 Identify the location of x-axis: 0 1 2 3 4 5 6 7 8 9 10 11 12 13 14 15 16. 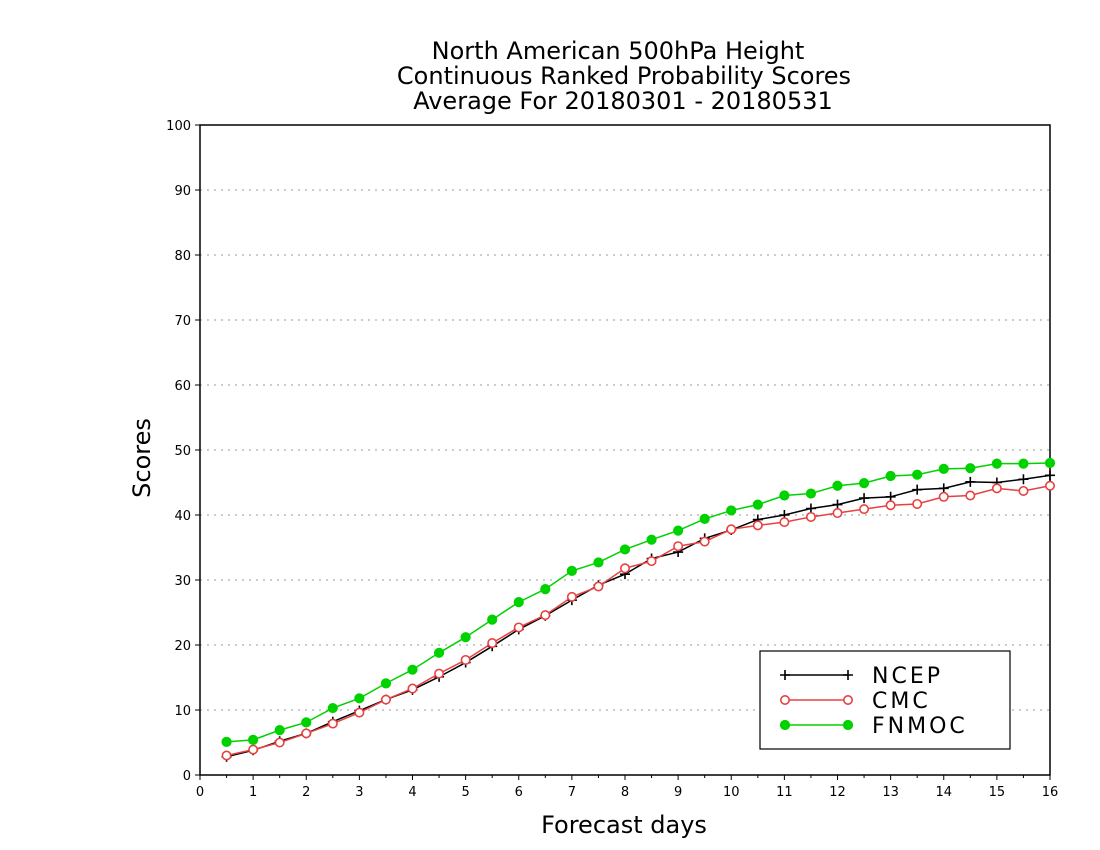
(627, 787).